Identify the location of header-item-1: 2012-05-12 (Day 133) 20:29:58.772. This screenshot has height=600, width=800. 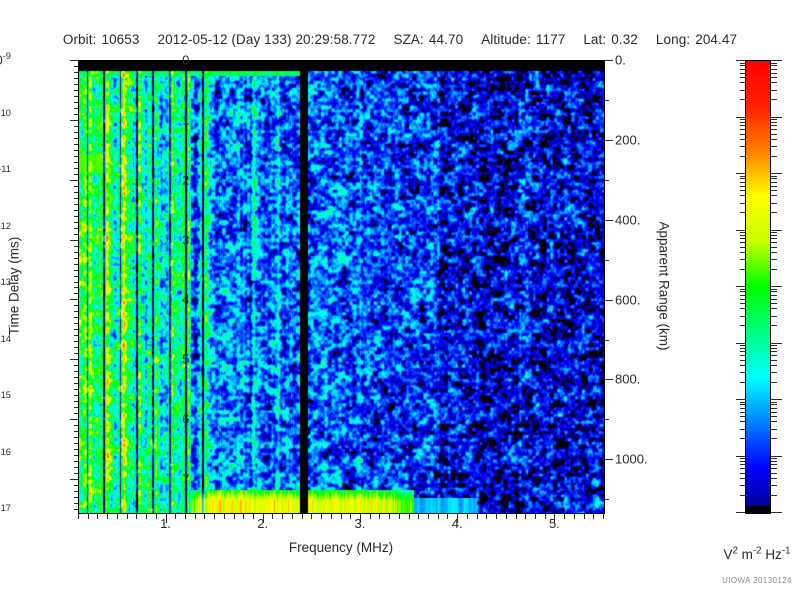
(267, 39).